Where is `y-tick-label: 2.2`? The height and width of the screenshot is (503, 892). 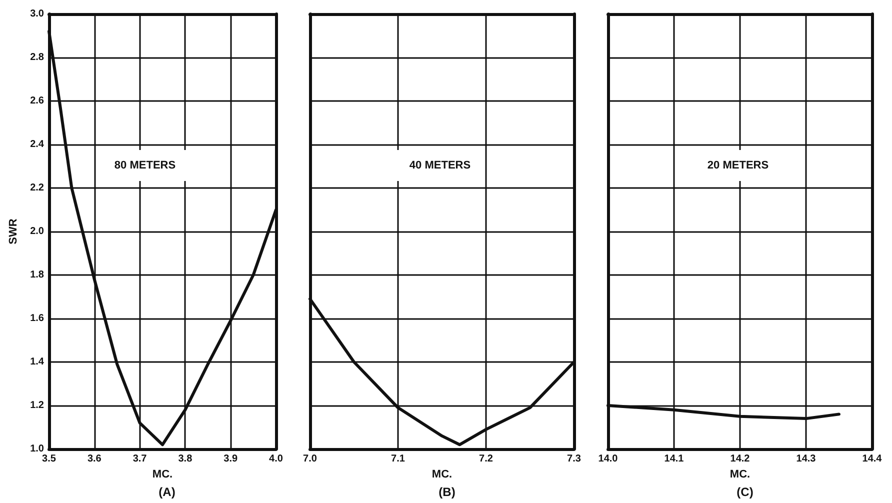
y-tick-label: 2.2 is located at coordinates (37, 188).